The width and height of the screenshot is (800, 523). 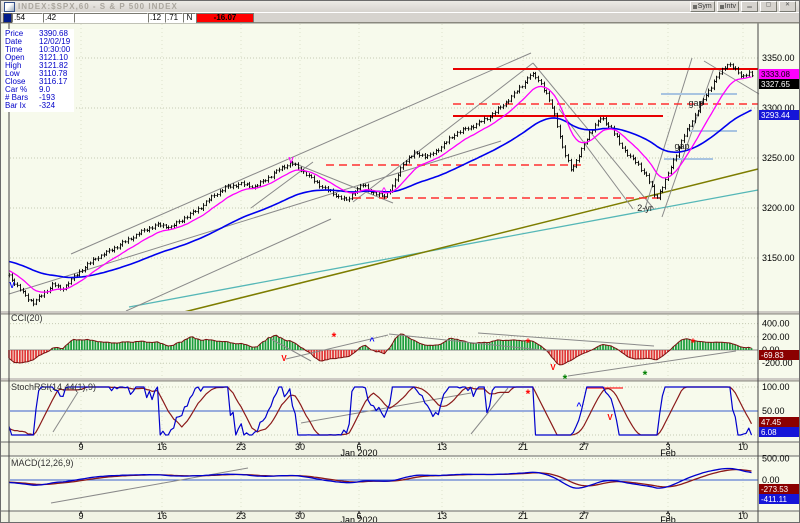 I want to click on last-value-label: -411.11, so click(x=774, y=499).